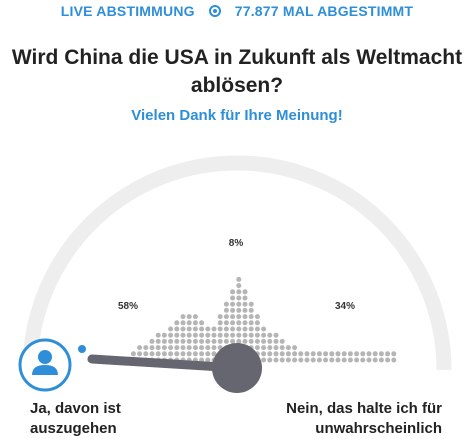  What do you see at coordinates (324, 11) in the screenshot?
I see `vote-count: 77.877 MAL ABGESTIMMT` at bounding box center [324, 11].